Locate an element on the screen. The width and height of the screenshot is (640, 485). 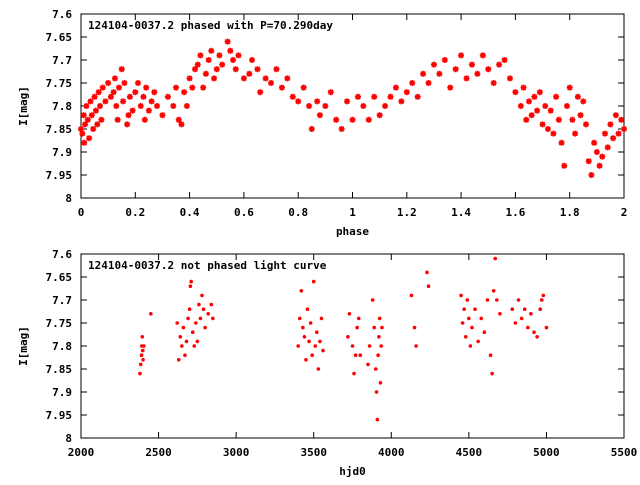
x-tick-label: 1 is located at coordinates (352, 212).